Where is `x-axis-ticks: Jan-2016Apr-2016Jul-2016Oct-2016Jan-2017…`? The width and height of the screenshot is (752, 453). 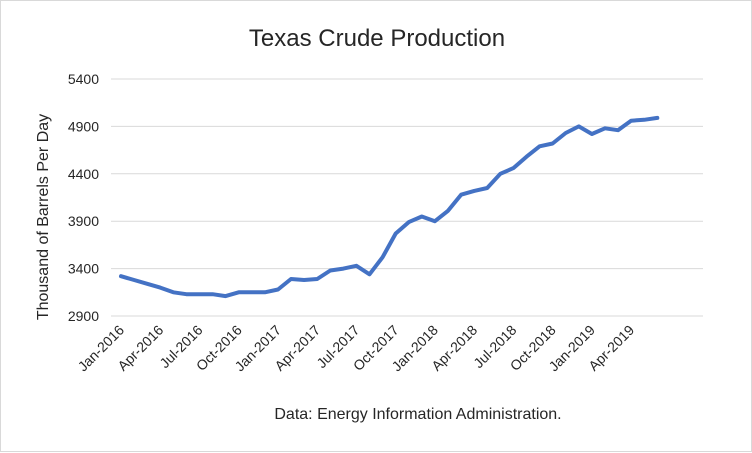 x-axis-ticks: Jan-2016Apr-2016Jul-2016Oct-2016Jan-2017… is located at coordinates (356, 348).